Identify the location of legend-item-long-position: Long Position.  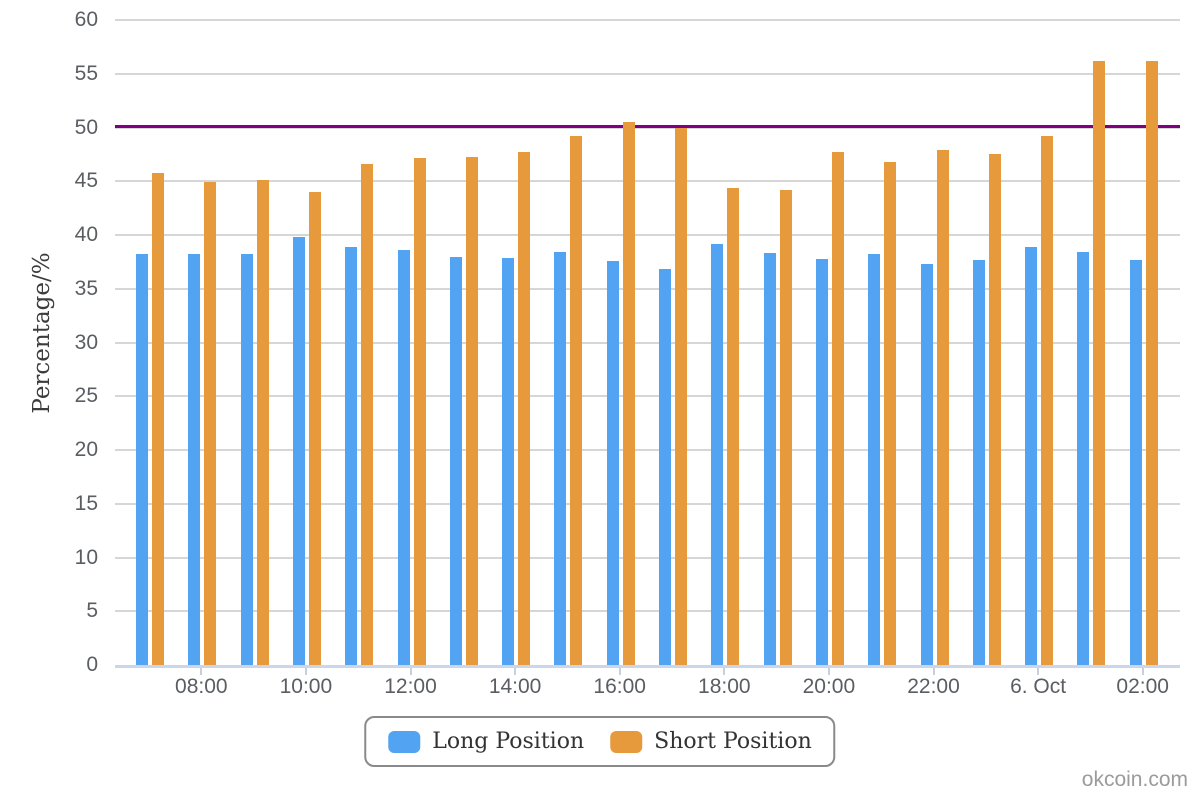
(486, 741).